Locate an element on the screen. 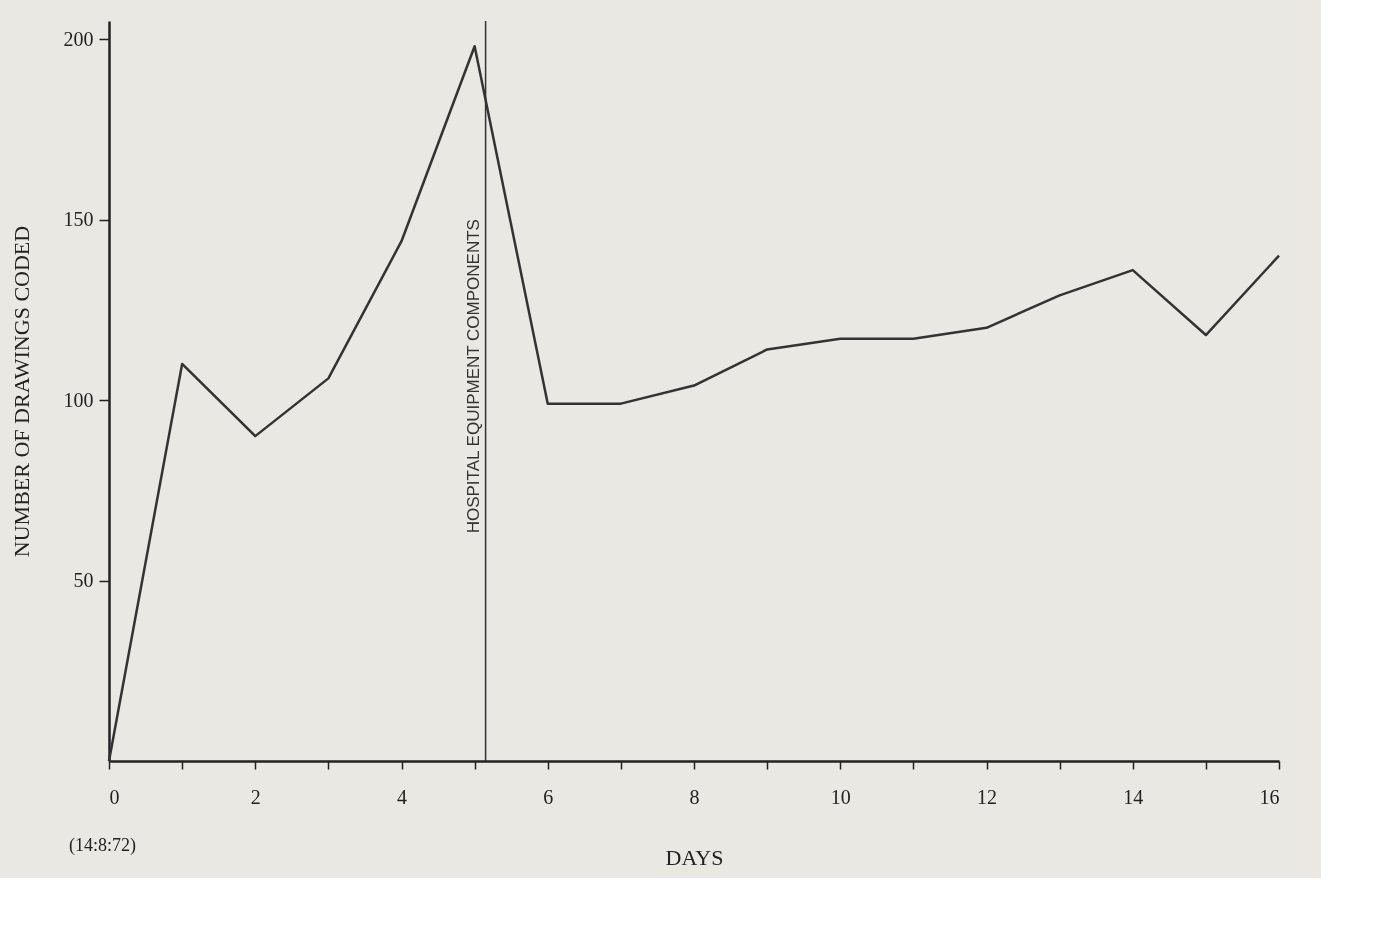  x-axis-title: DAYS is located at coordinates (694, 857).